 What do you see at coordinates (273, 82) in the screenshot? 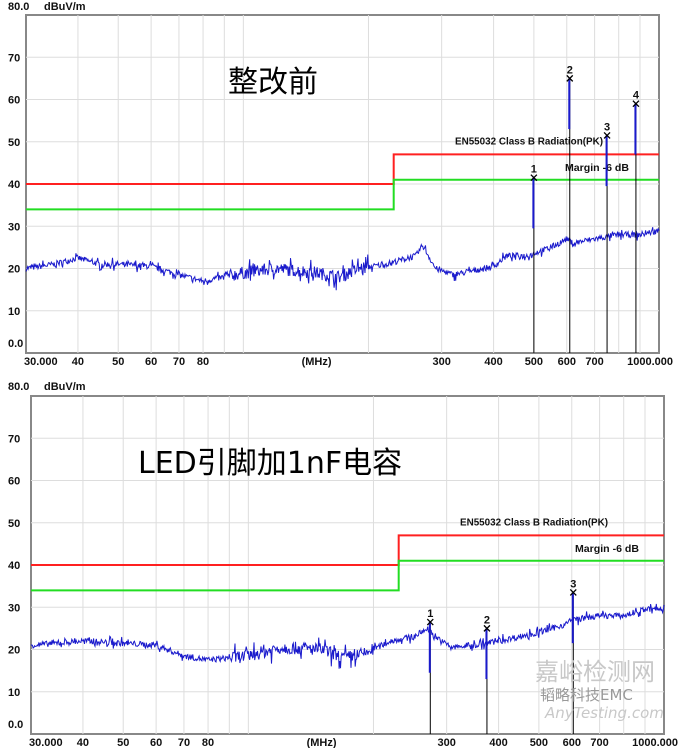
I see `chart-title: 整改前` at bounding box center [273, 82].